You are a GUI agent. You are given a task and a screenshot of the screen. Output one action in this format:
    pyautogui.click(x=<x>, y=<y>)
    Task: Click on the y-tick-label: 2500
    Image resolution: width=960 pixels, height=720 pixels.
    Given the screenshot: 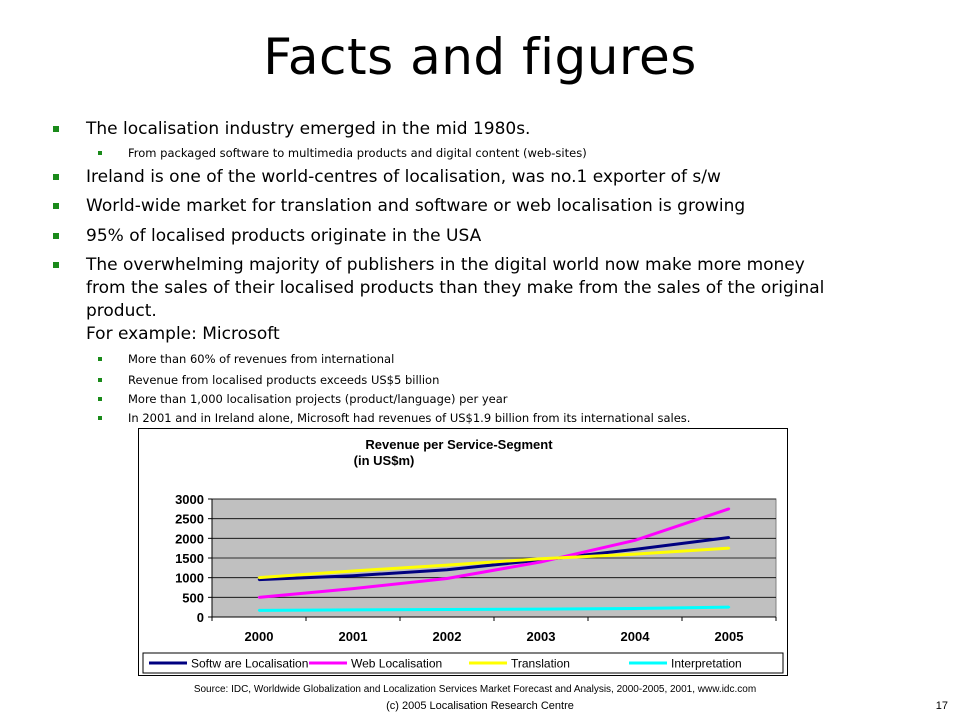 What is the action you would take?
    pyautogui.click(x=189, y=519)
    